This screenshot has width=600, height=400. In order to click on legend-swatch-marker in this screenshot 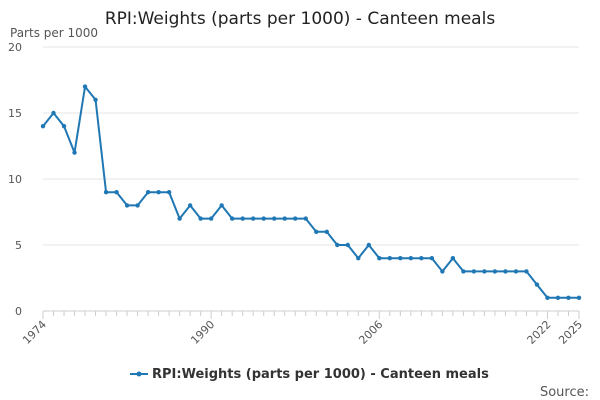, I will do `click(139, 374)`.